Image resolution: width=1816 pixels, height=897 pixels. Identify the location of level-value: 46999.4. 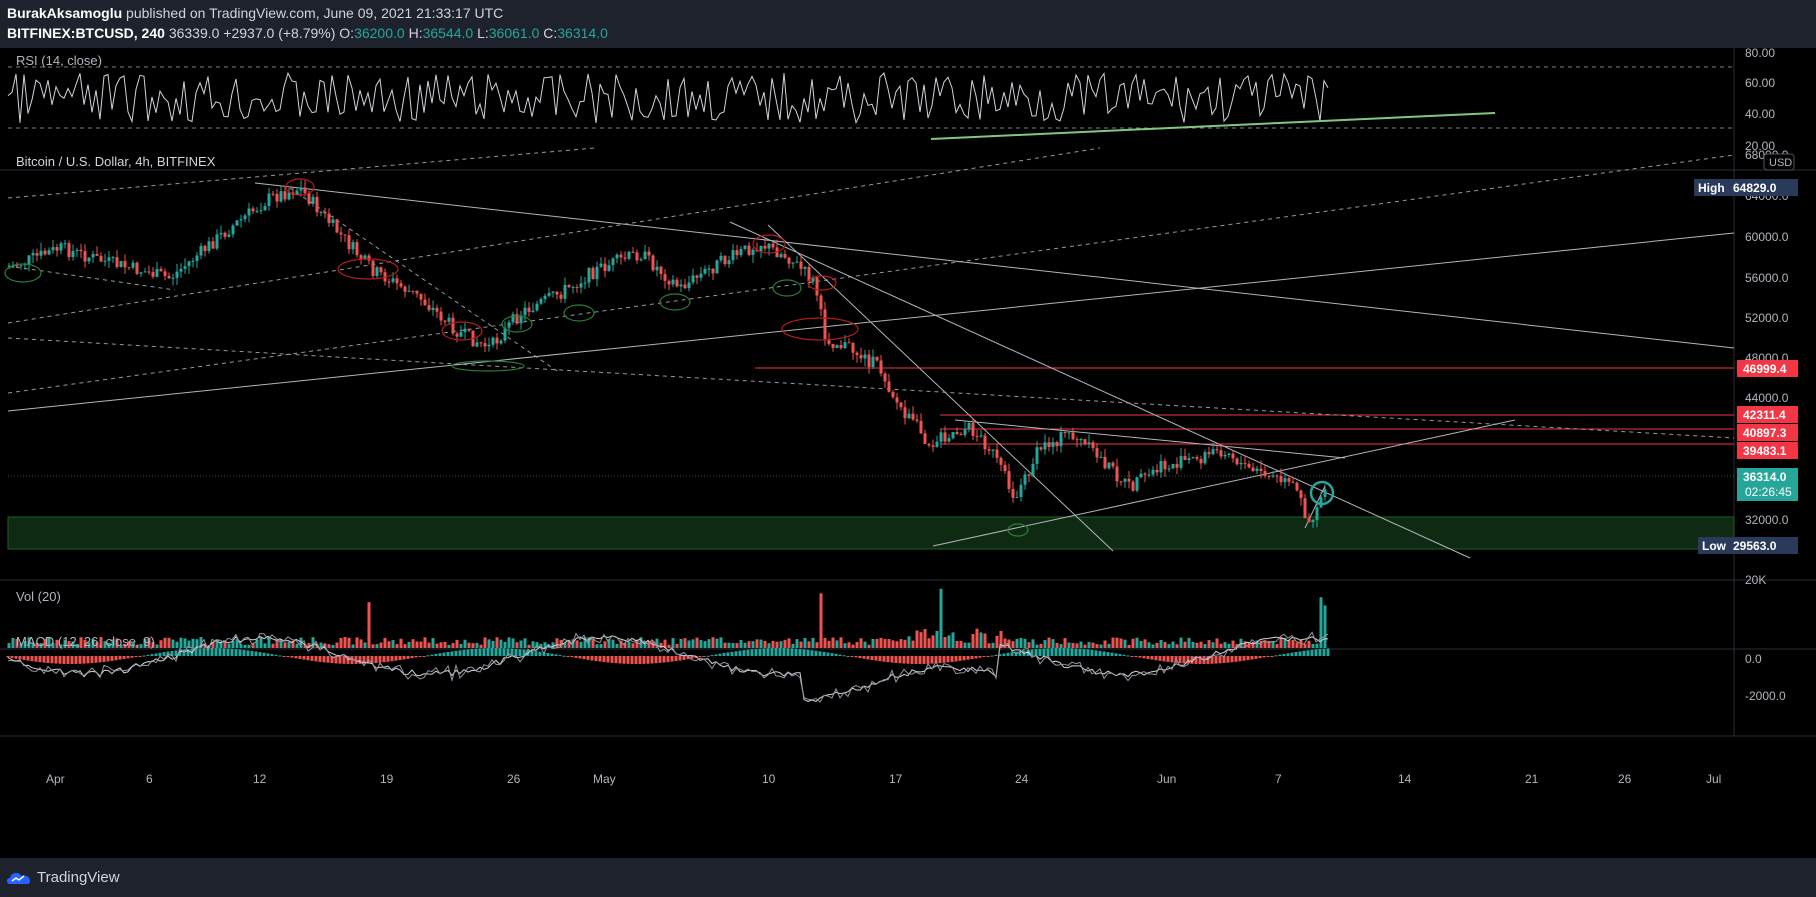
(1765, 369).